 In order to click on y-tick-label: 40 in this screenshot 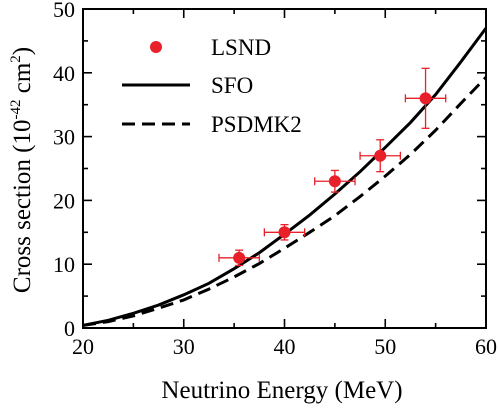, I will do `click(64, 73)`.